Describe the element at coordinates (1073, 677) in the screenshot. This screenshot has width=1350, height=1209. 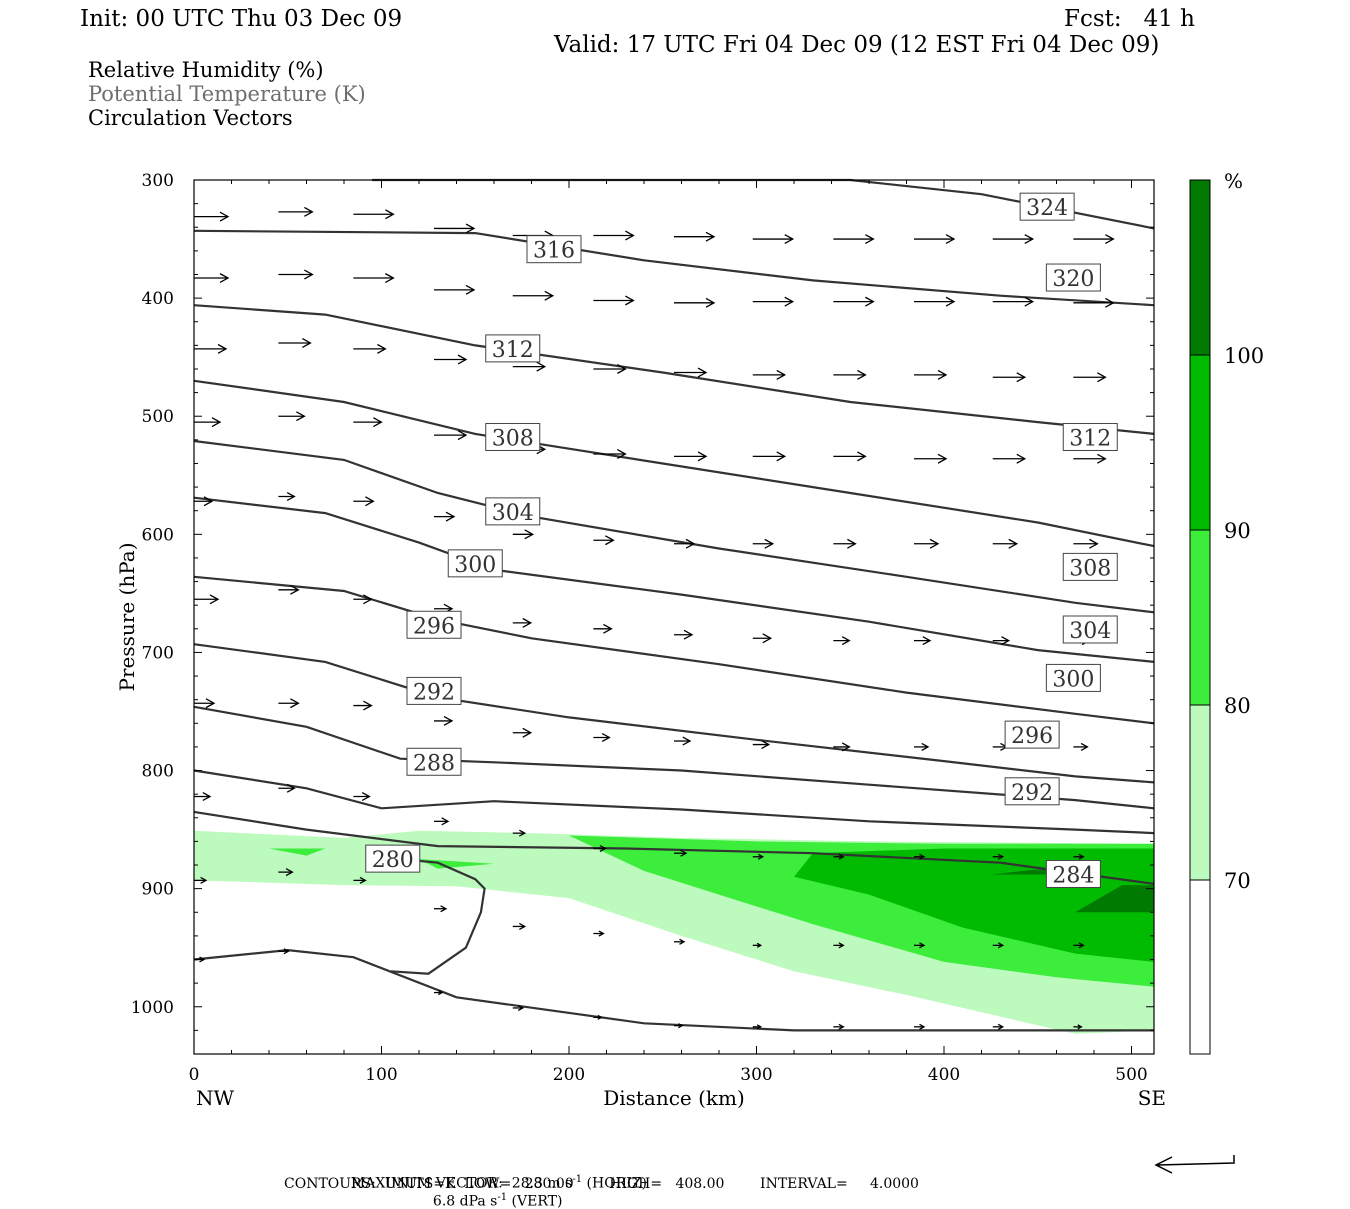
I see `contour-label: 300` at that location.